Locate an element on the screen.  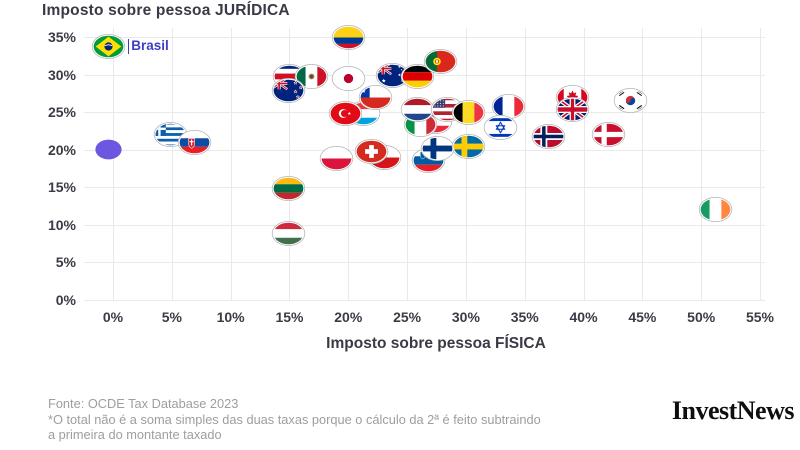
x-tick-label: 10% is located at coordinates (230, 317).